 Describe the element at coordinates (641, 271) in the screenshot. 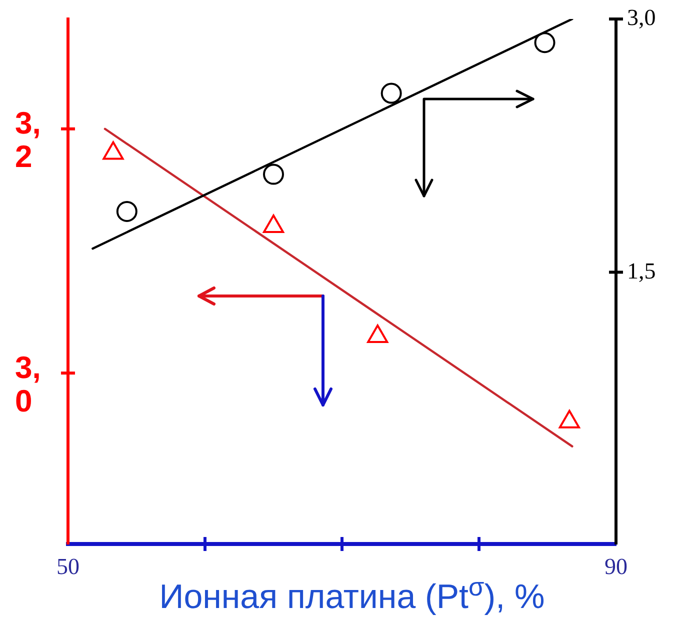

I see `y2-tick-label: 1,5` at that location.